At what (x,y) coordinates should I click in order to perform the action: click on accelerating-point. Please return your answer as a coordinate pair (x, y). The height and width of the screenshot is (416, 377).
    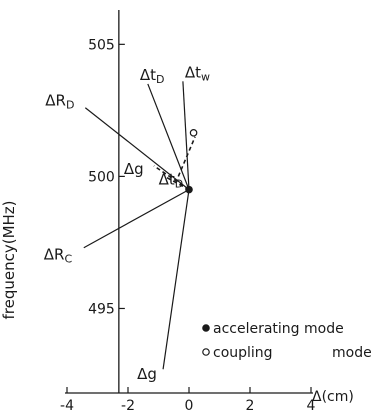
    Looking at the image, I should click on (189, 189).